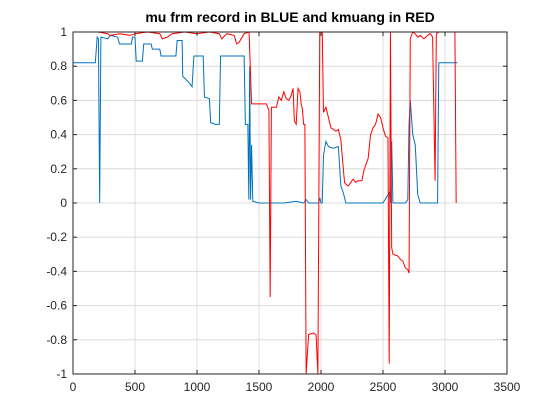 The height and width of the screenshot is (420, 560). Describe the element at coordinates (507, 387) in the screenshot. I see `x-tick-label: 3500` at that location.